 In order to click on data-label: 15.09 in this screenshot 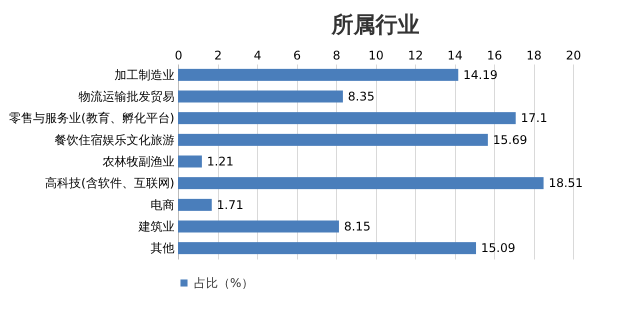, I will do `click(498, 248)`.